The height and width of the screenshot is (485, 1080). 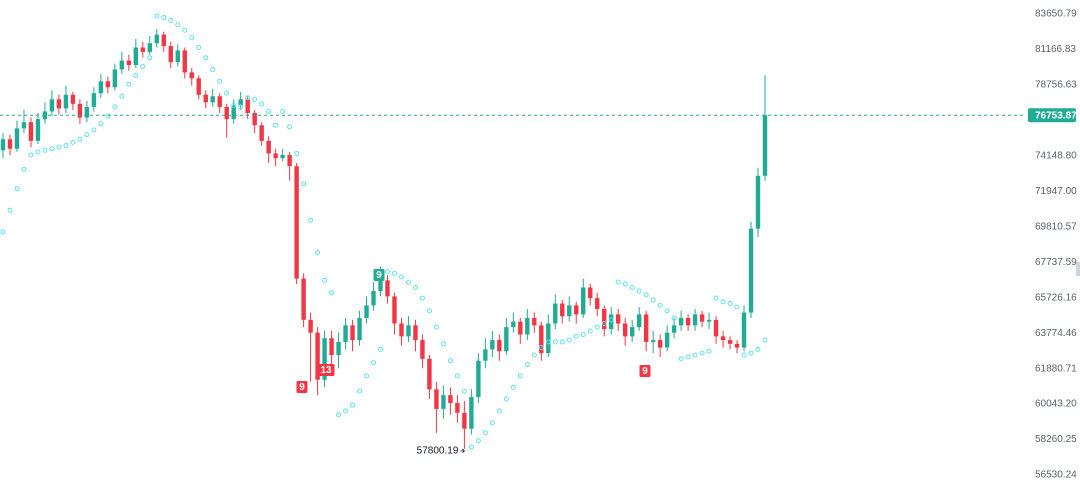 I want to click on axis-handle, so click(x=1078, y=269).